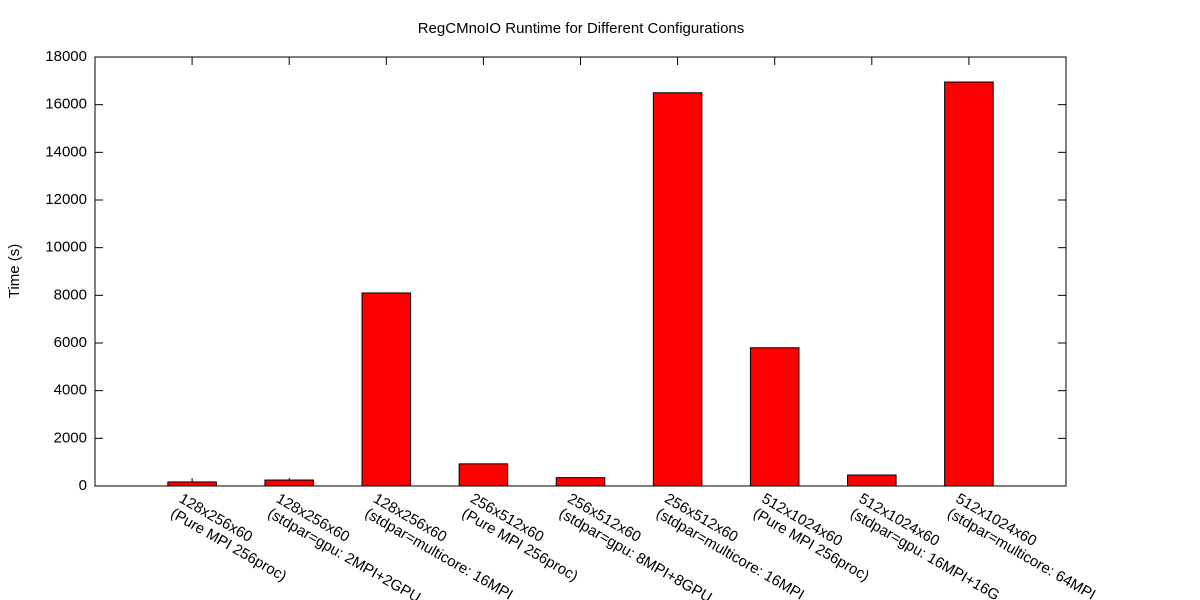 This screenshot has height=600, width=1200. Describe the element at coordinates (70, 437) in the screenshot. I see `y-tick-label: 2000` at that location.